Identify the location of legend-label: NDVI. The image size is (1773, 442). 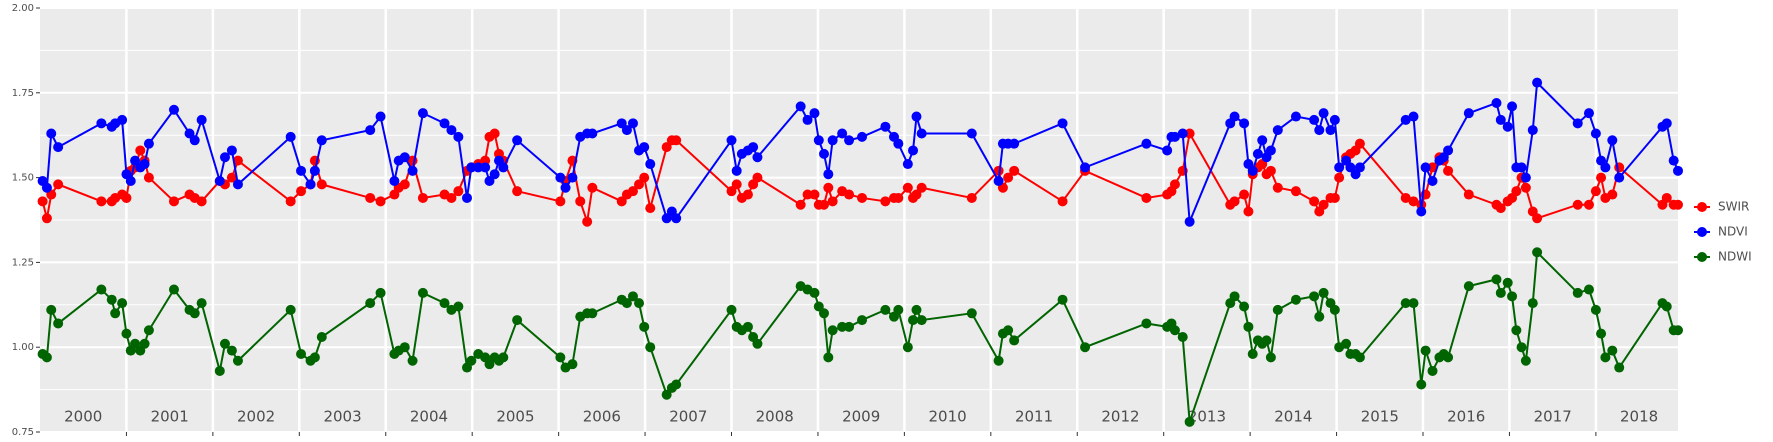
(1733, 232).